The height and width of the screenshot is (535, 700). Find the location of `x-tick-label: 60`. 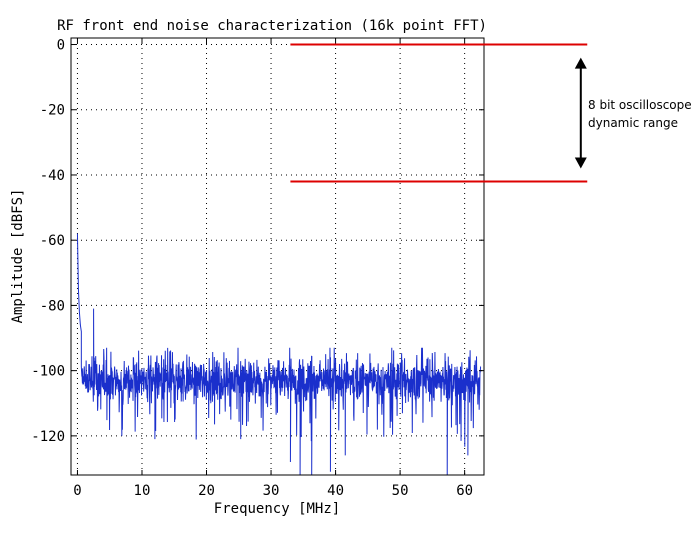

x-tick-label: 60 is located at coordinates (464, 491).